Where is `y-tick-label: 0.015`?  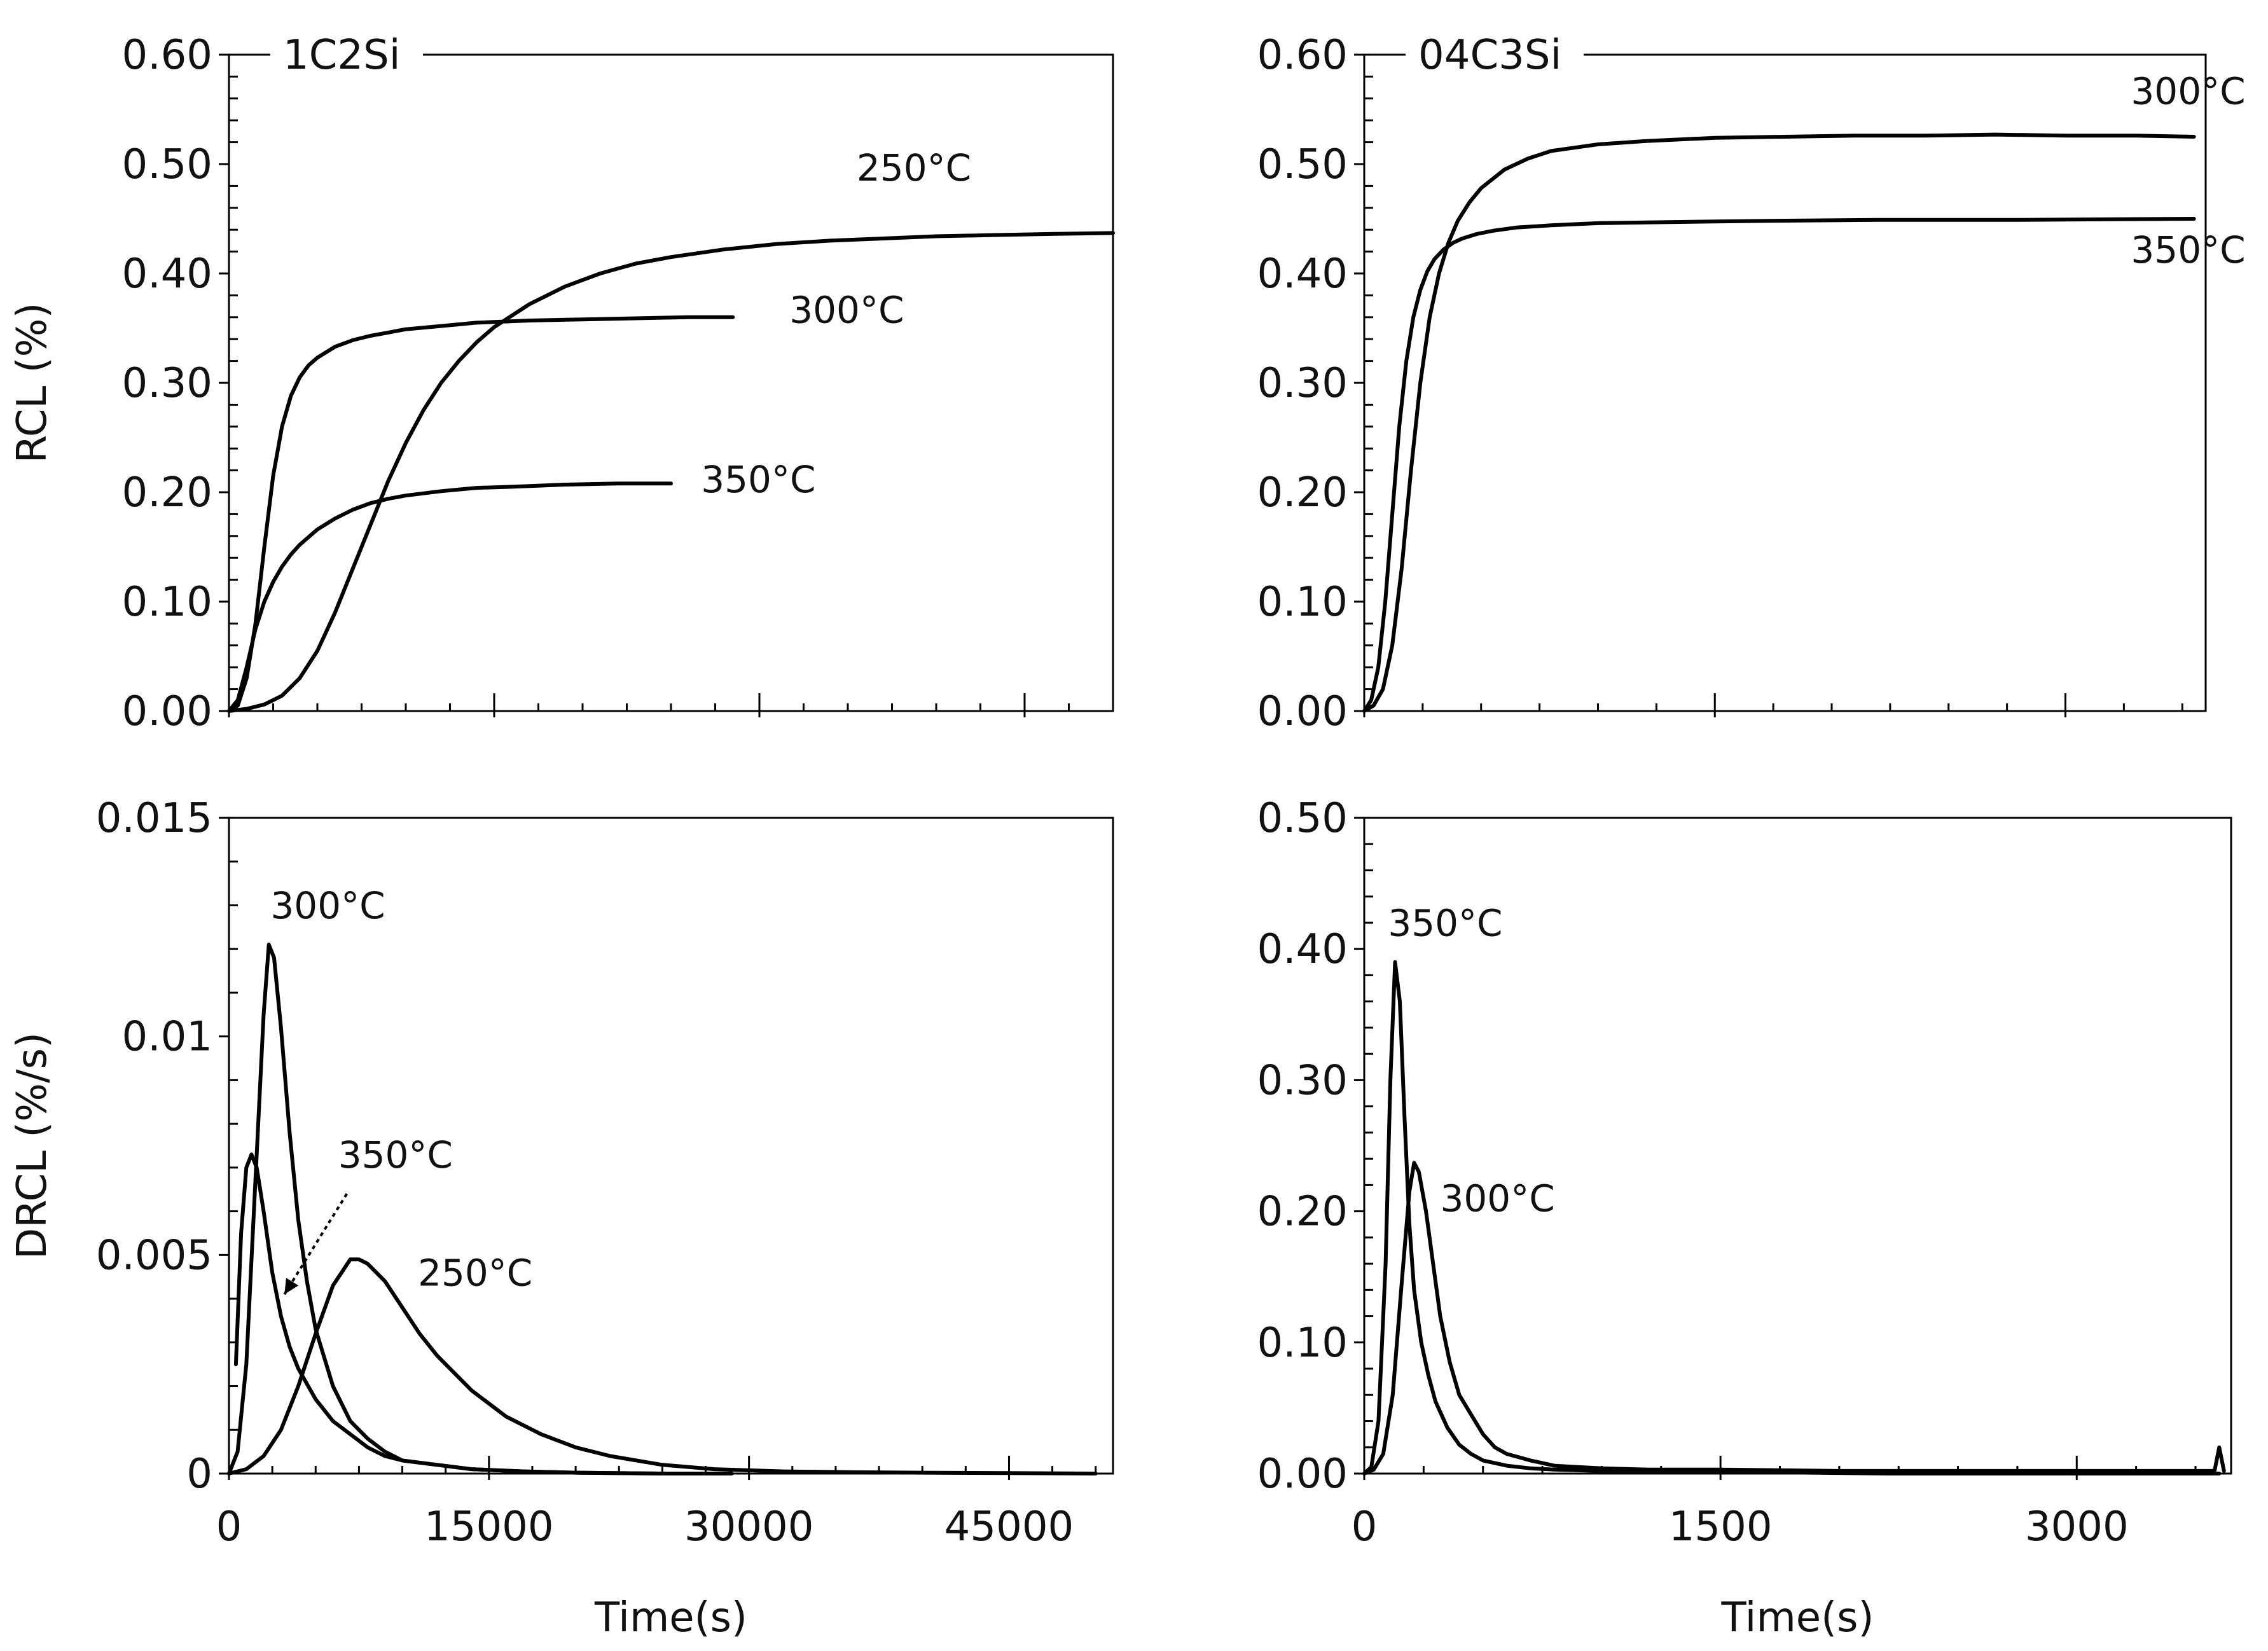
y-tick-label: 0.015 is located at coordinates (154, 818).